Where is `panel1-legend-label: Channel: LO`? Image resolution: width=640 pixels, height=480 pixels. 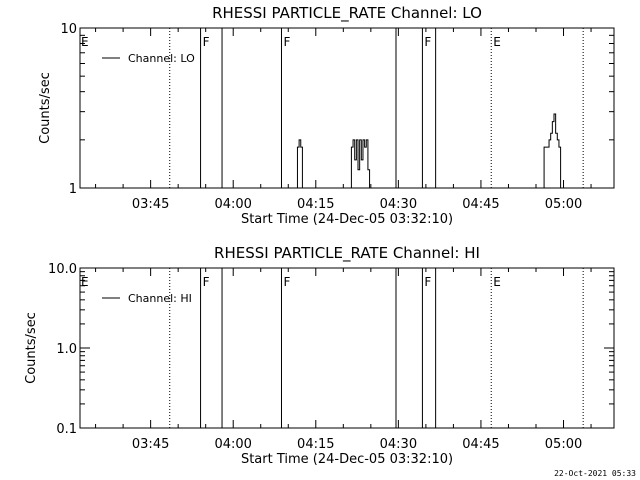
panel1-legend-label: Channel: LO is located at coordinates (161, 58).